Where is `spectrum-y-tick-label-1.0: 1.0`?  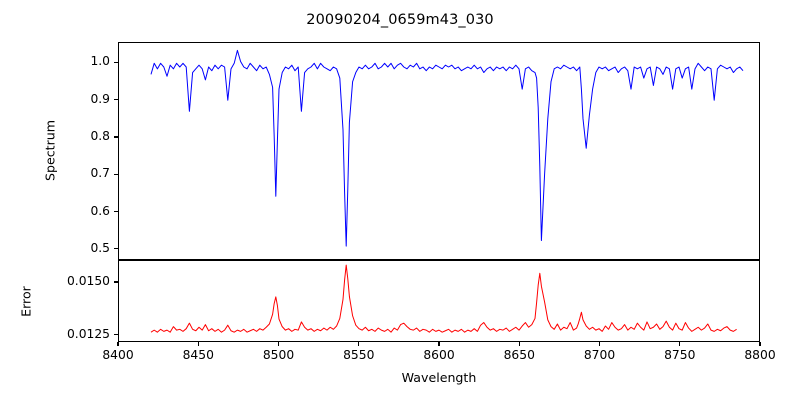
spectrum-y-tick-label-1.0: 1.0 is located at coordinates (100, 61).